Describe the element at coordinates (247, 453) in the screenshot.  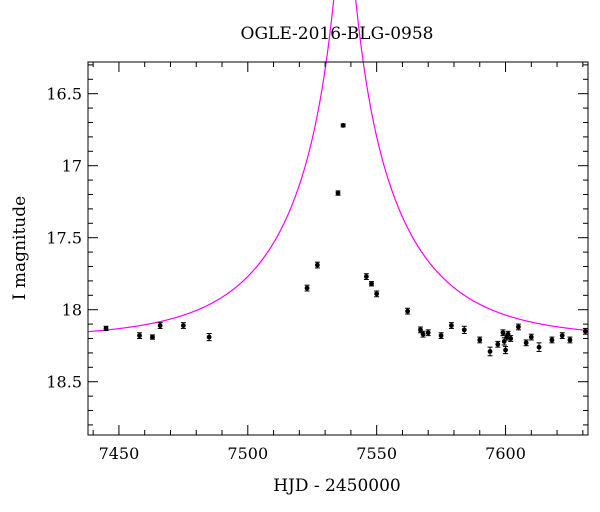
I see `x-tick-label: 7500` at that location.